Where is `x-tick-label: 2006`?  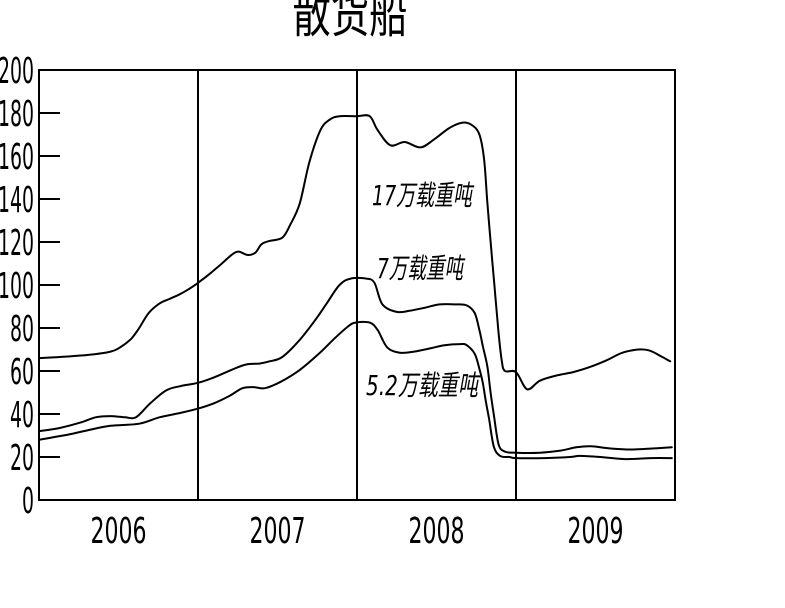
x-tick-label: 2006 is located at coordinates (119, 531).